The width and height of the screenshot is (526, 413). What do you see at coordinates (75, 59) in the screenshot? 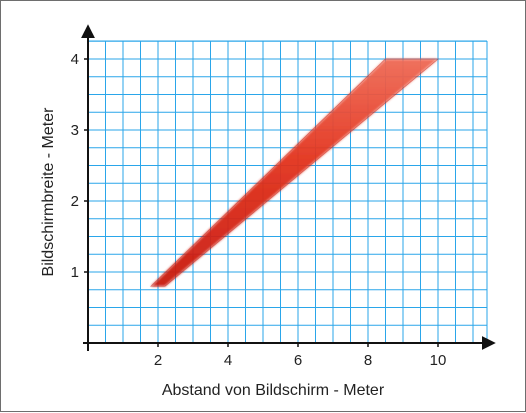
I see `y-tick-label: 4` at bounding box center [75, 59].